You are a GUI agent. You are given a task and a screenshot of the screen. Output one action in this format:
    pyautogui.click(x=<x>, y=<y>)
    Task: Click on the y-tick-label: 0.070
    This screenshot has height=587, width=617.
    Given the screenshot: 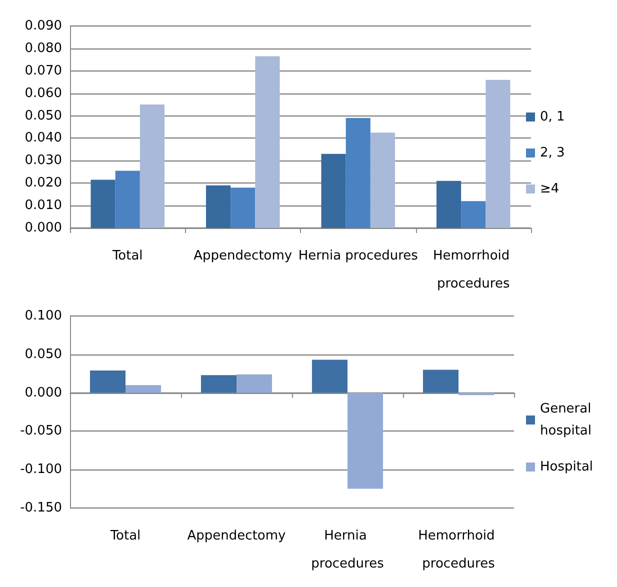 What is the action you would take?
    pyautogui.click(x=43, y=70)
    